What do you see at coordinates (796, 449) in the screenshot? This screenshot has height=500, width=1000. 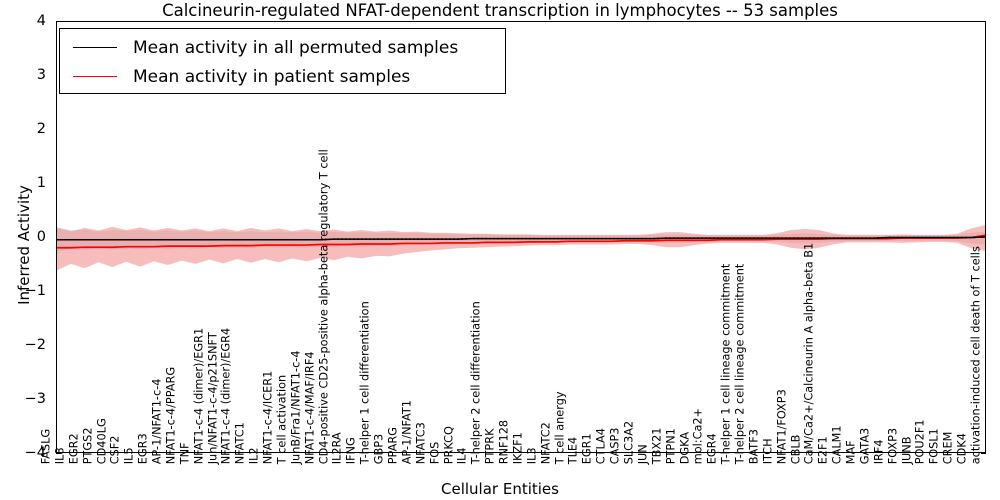 I see `x-tick-label: CBLB` at bounding box center [796, 449].